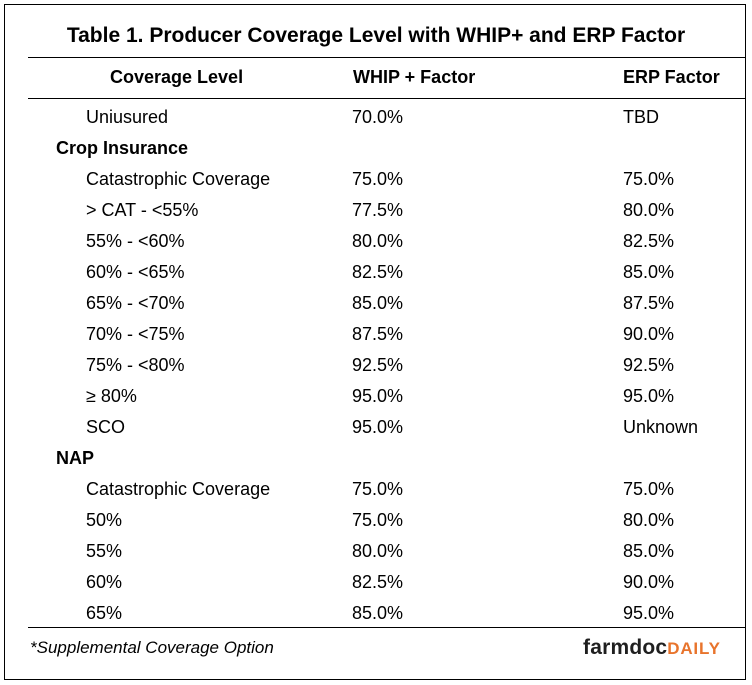 This screenshot has height=685, width=752. Describe the element at coordinates (111, 396) in the screenshot. I see `row-label: ≥ 80%` at that location.